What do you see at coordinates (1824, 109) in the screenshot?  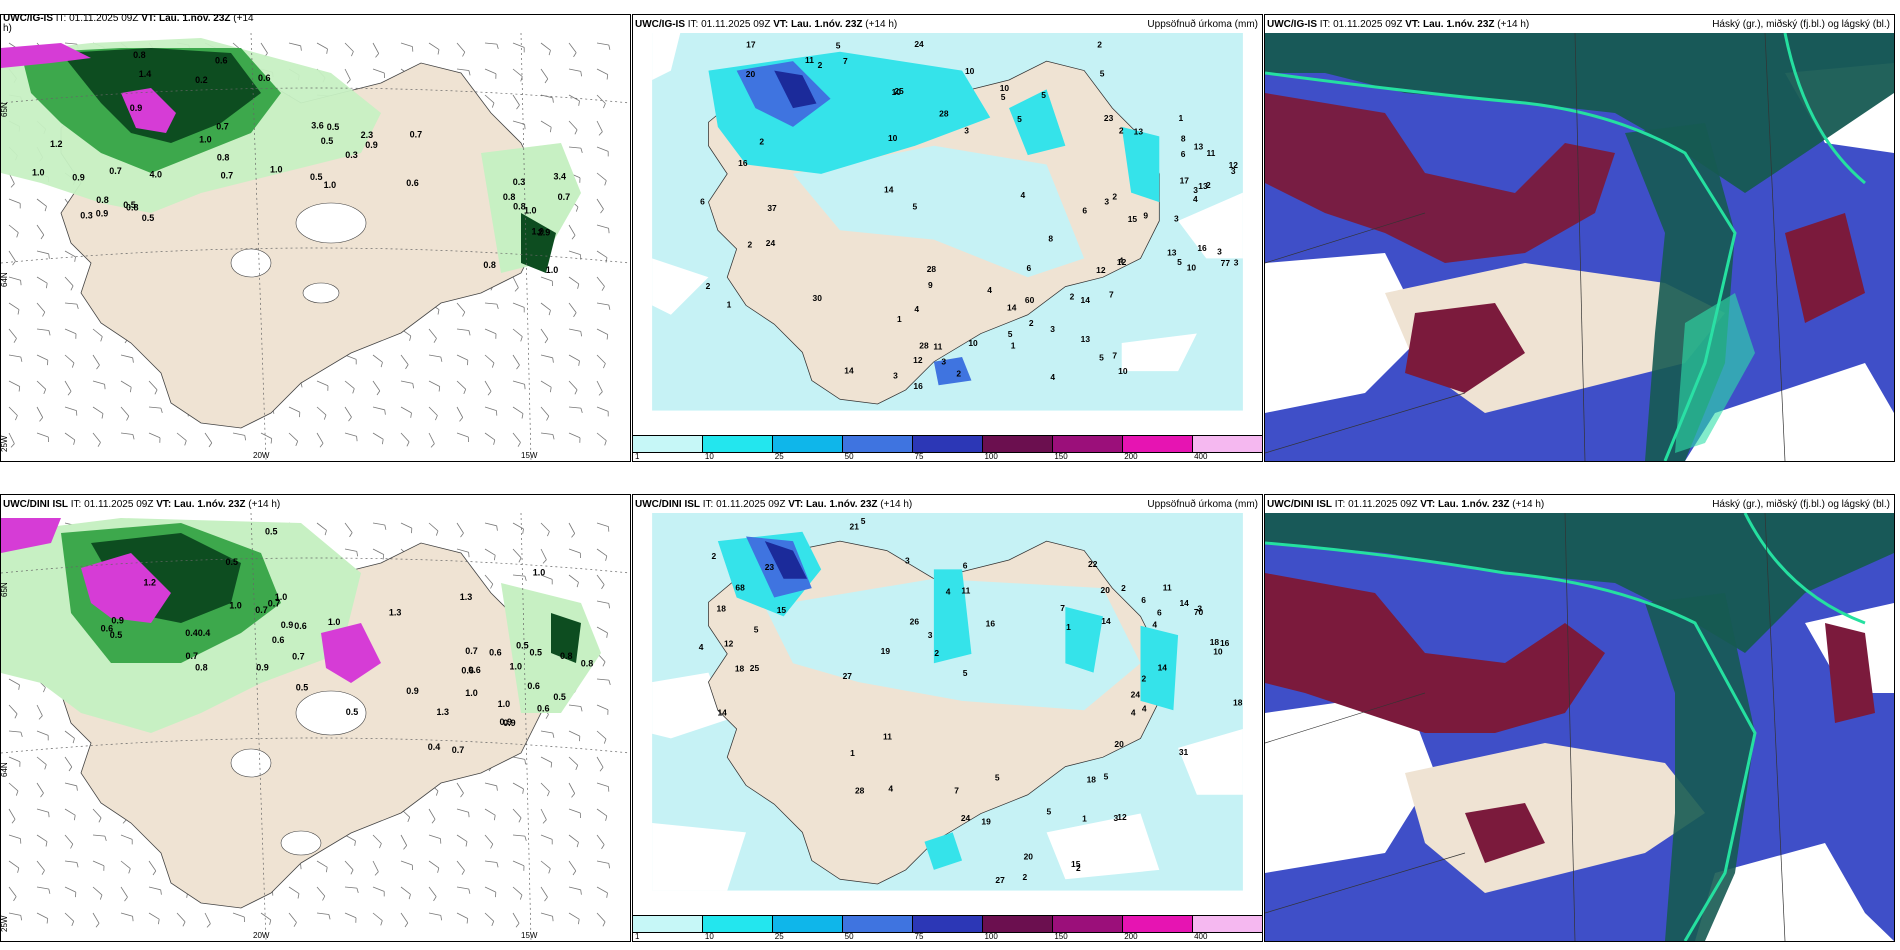 I see `cloud-contour` at bounding box center [1824, 109].